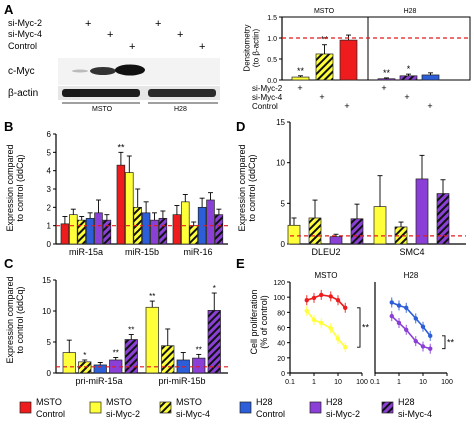 This screenshot has width=474, height=428. Describe the element at coordinates (411, 275) in the screenshot. I see `chart-e-title: H28` at that location.